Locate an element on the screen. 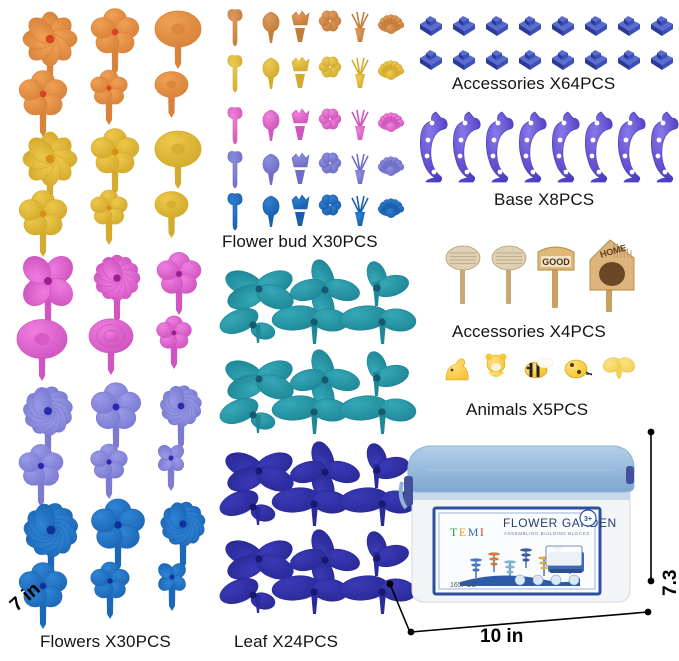 This screenshot has width=679, height=661. animal-bee is located at coordinates (539, 368).